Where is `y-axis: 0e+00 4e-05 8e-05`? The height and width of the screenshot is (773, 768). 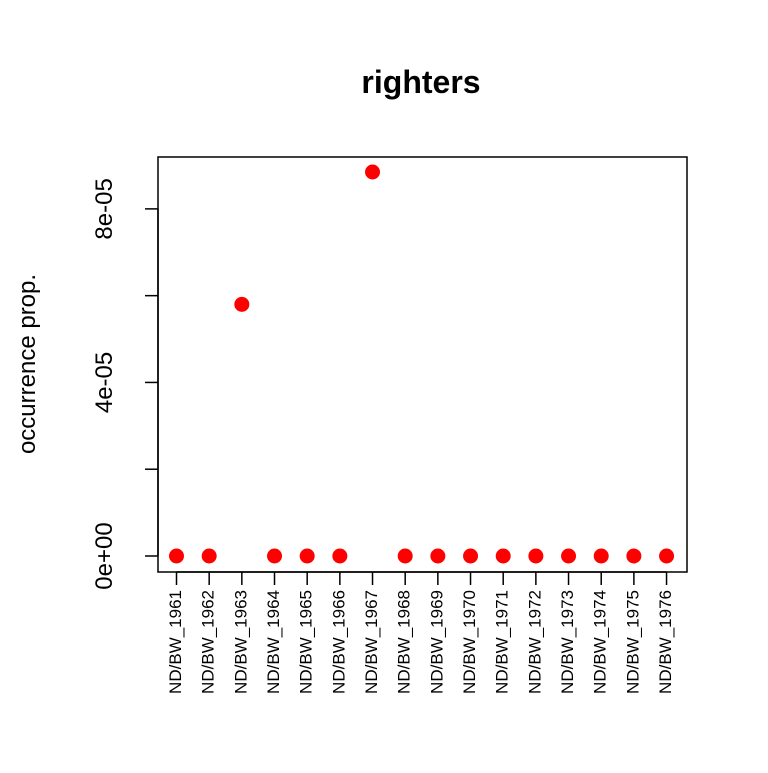
y-axis: 0e+00 4e-05 8e-05 is located at coordinates (125, 384).